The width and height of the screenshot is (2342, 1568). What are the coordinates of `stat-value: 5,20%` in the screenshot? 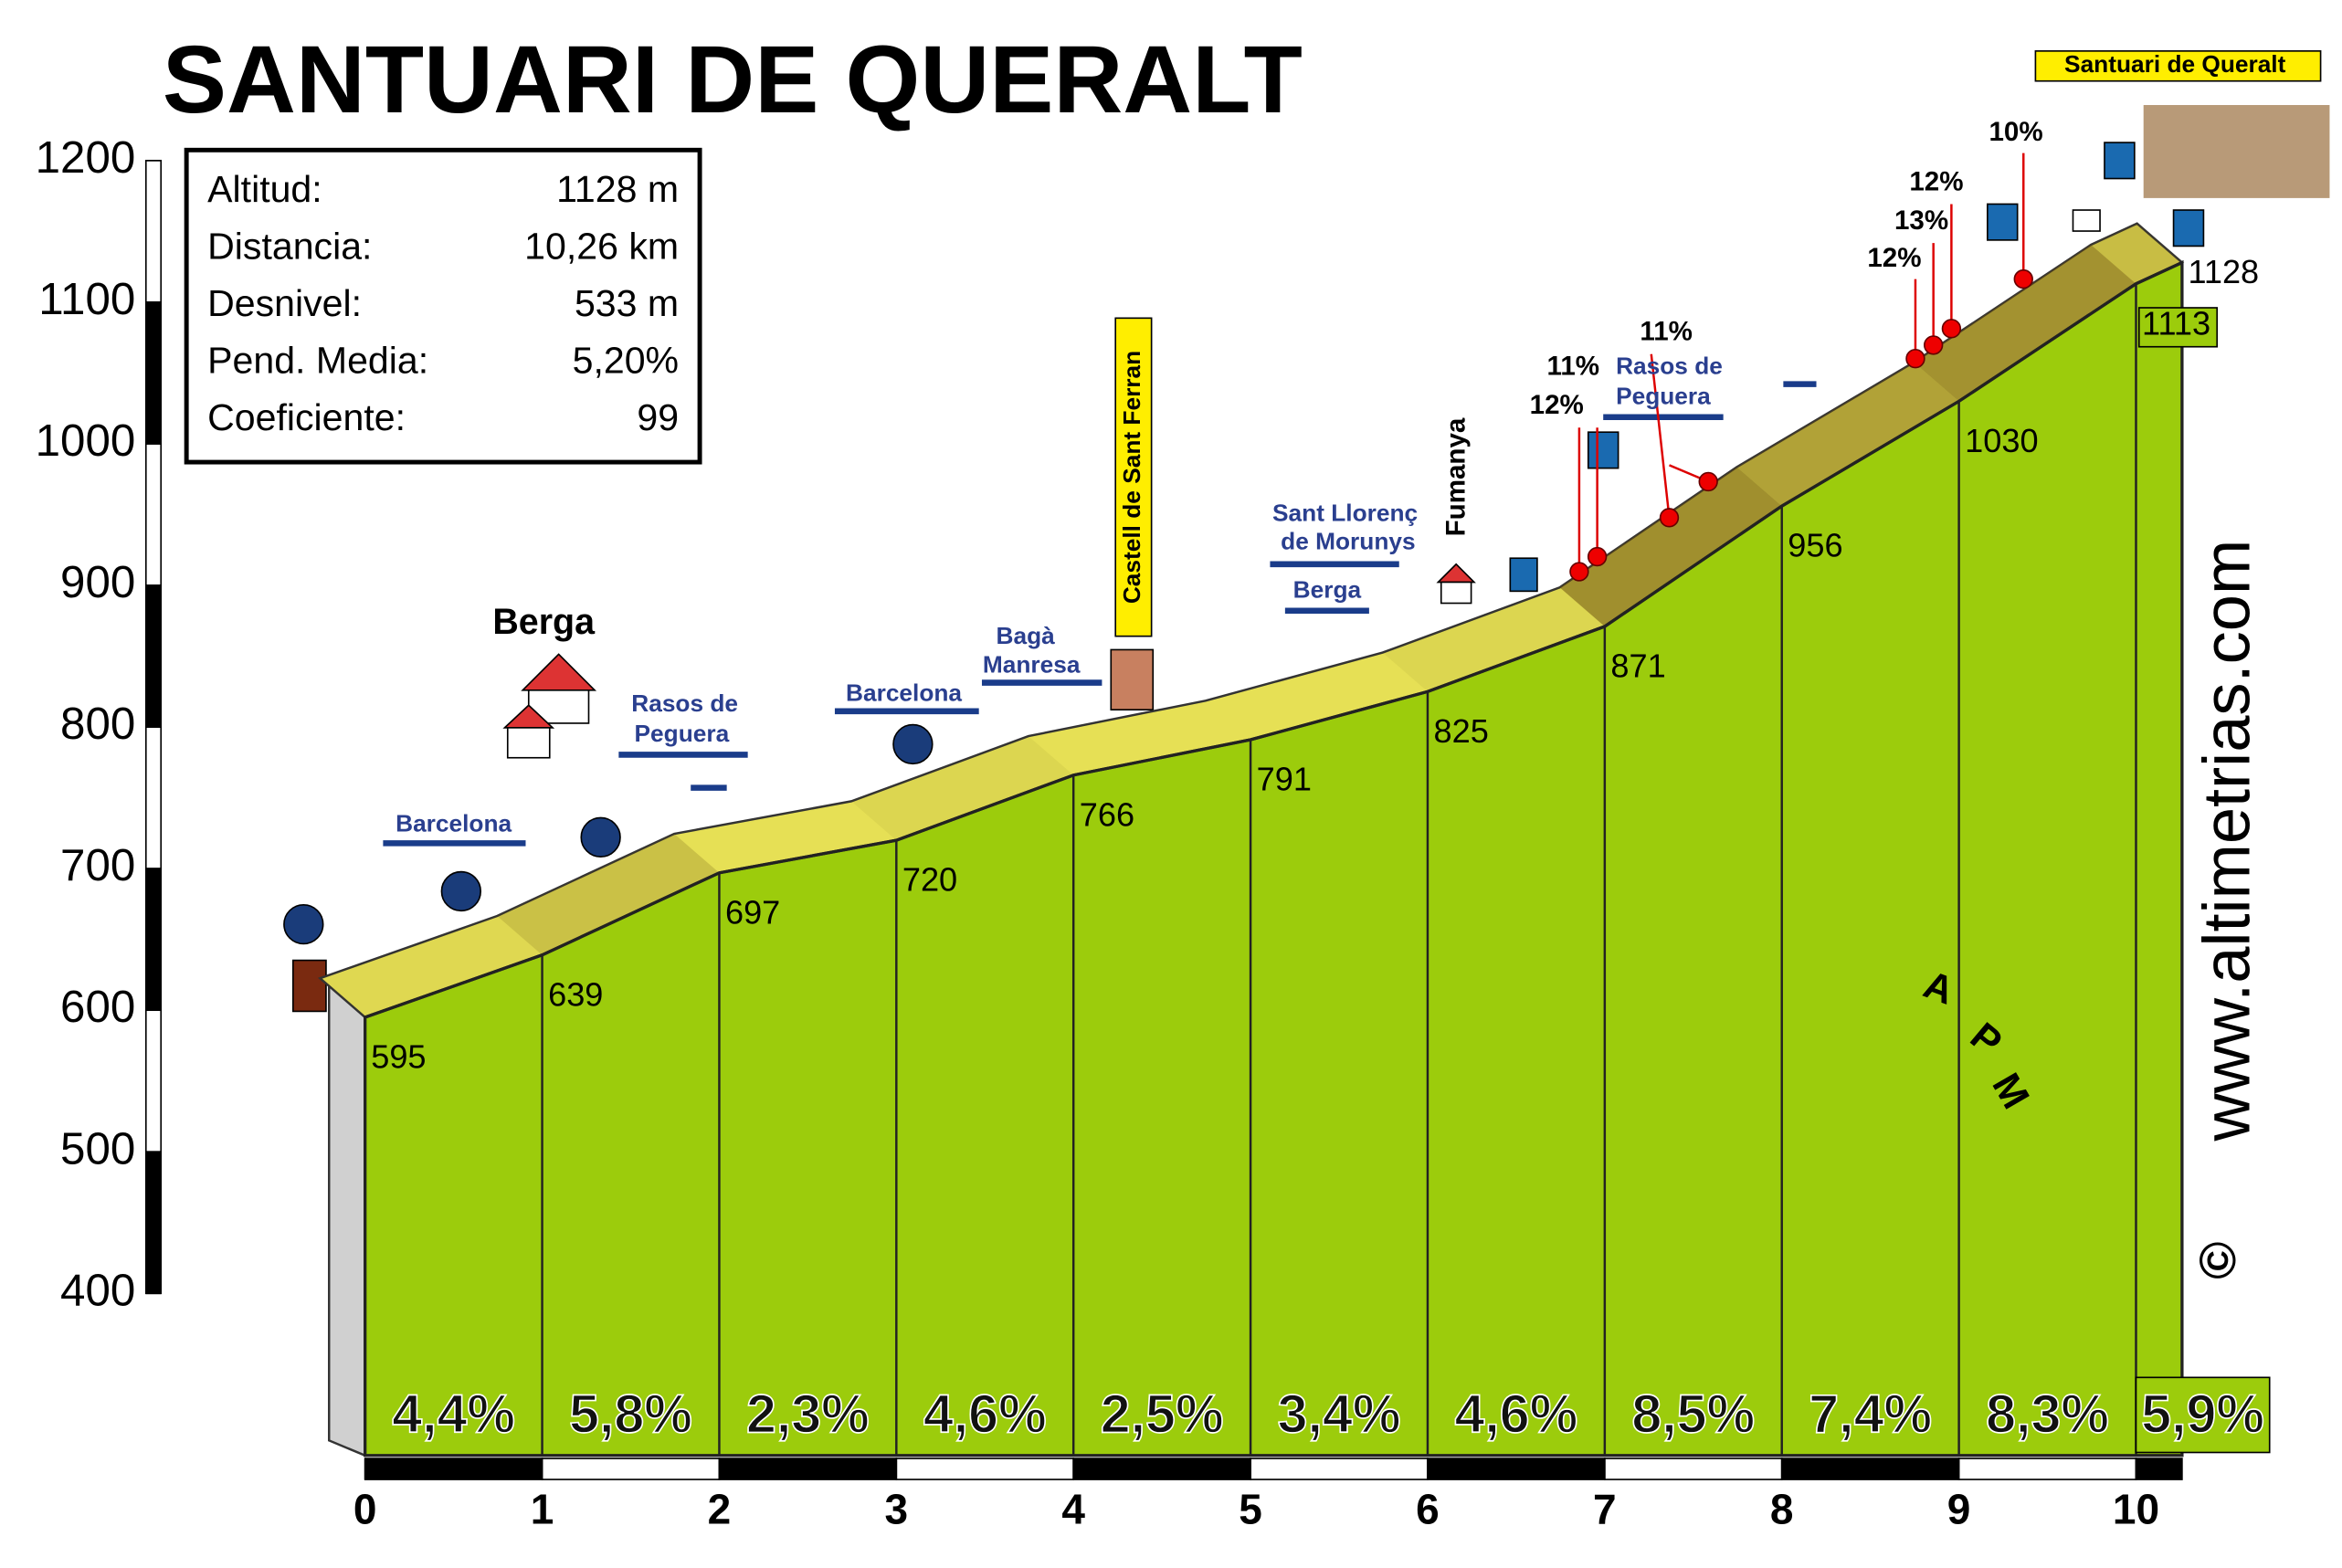 It's located at (626, 360).